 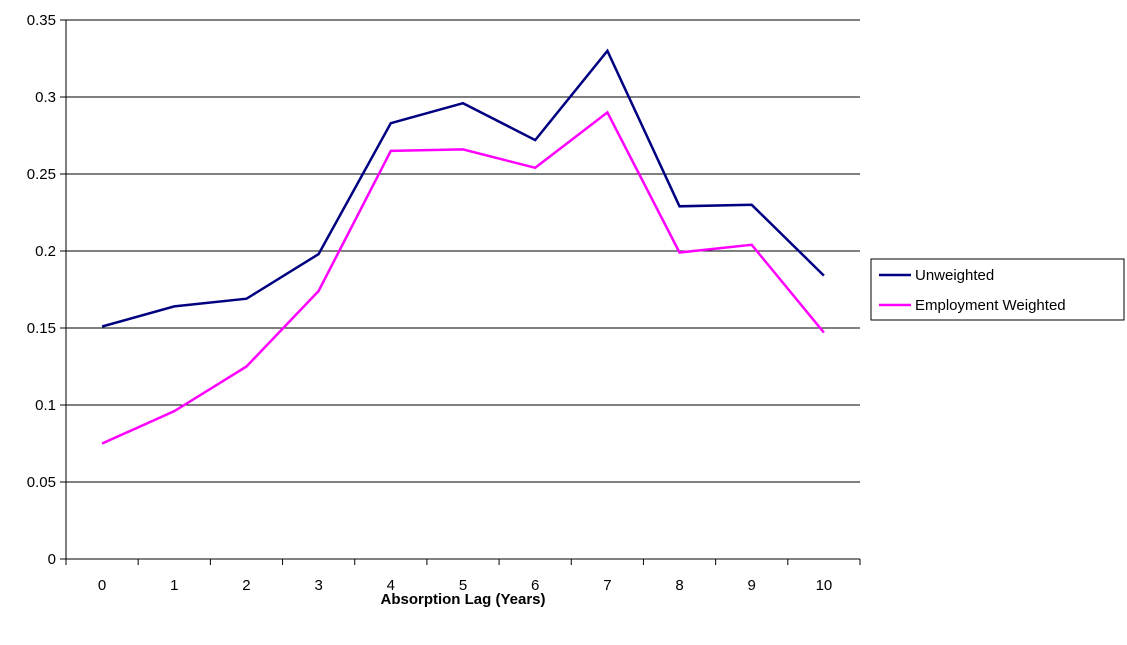 What do you see at coordinates (463, 585) in the screenshot?
I see `x-tick-label: 5` at bounding box center [463, 585].